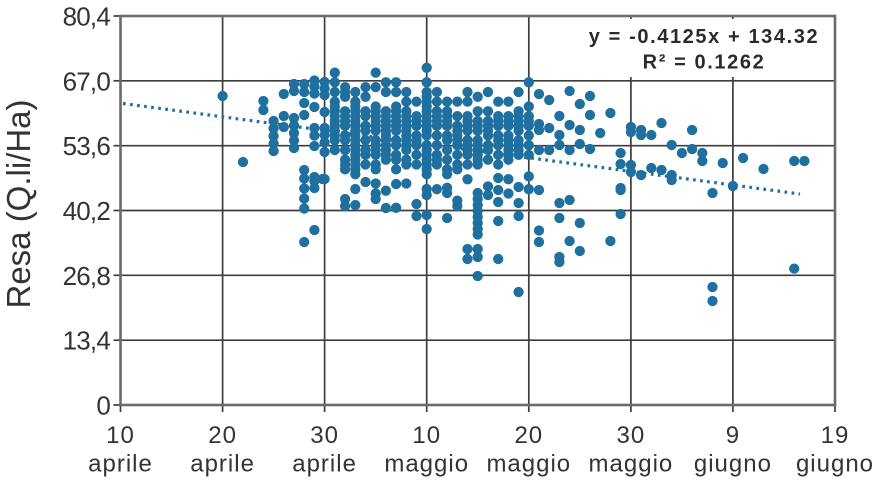 The image size is (876, 487). I want to click on svg-text: Resa (Q.li/Ha), so click(18, 203).